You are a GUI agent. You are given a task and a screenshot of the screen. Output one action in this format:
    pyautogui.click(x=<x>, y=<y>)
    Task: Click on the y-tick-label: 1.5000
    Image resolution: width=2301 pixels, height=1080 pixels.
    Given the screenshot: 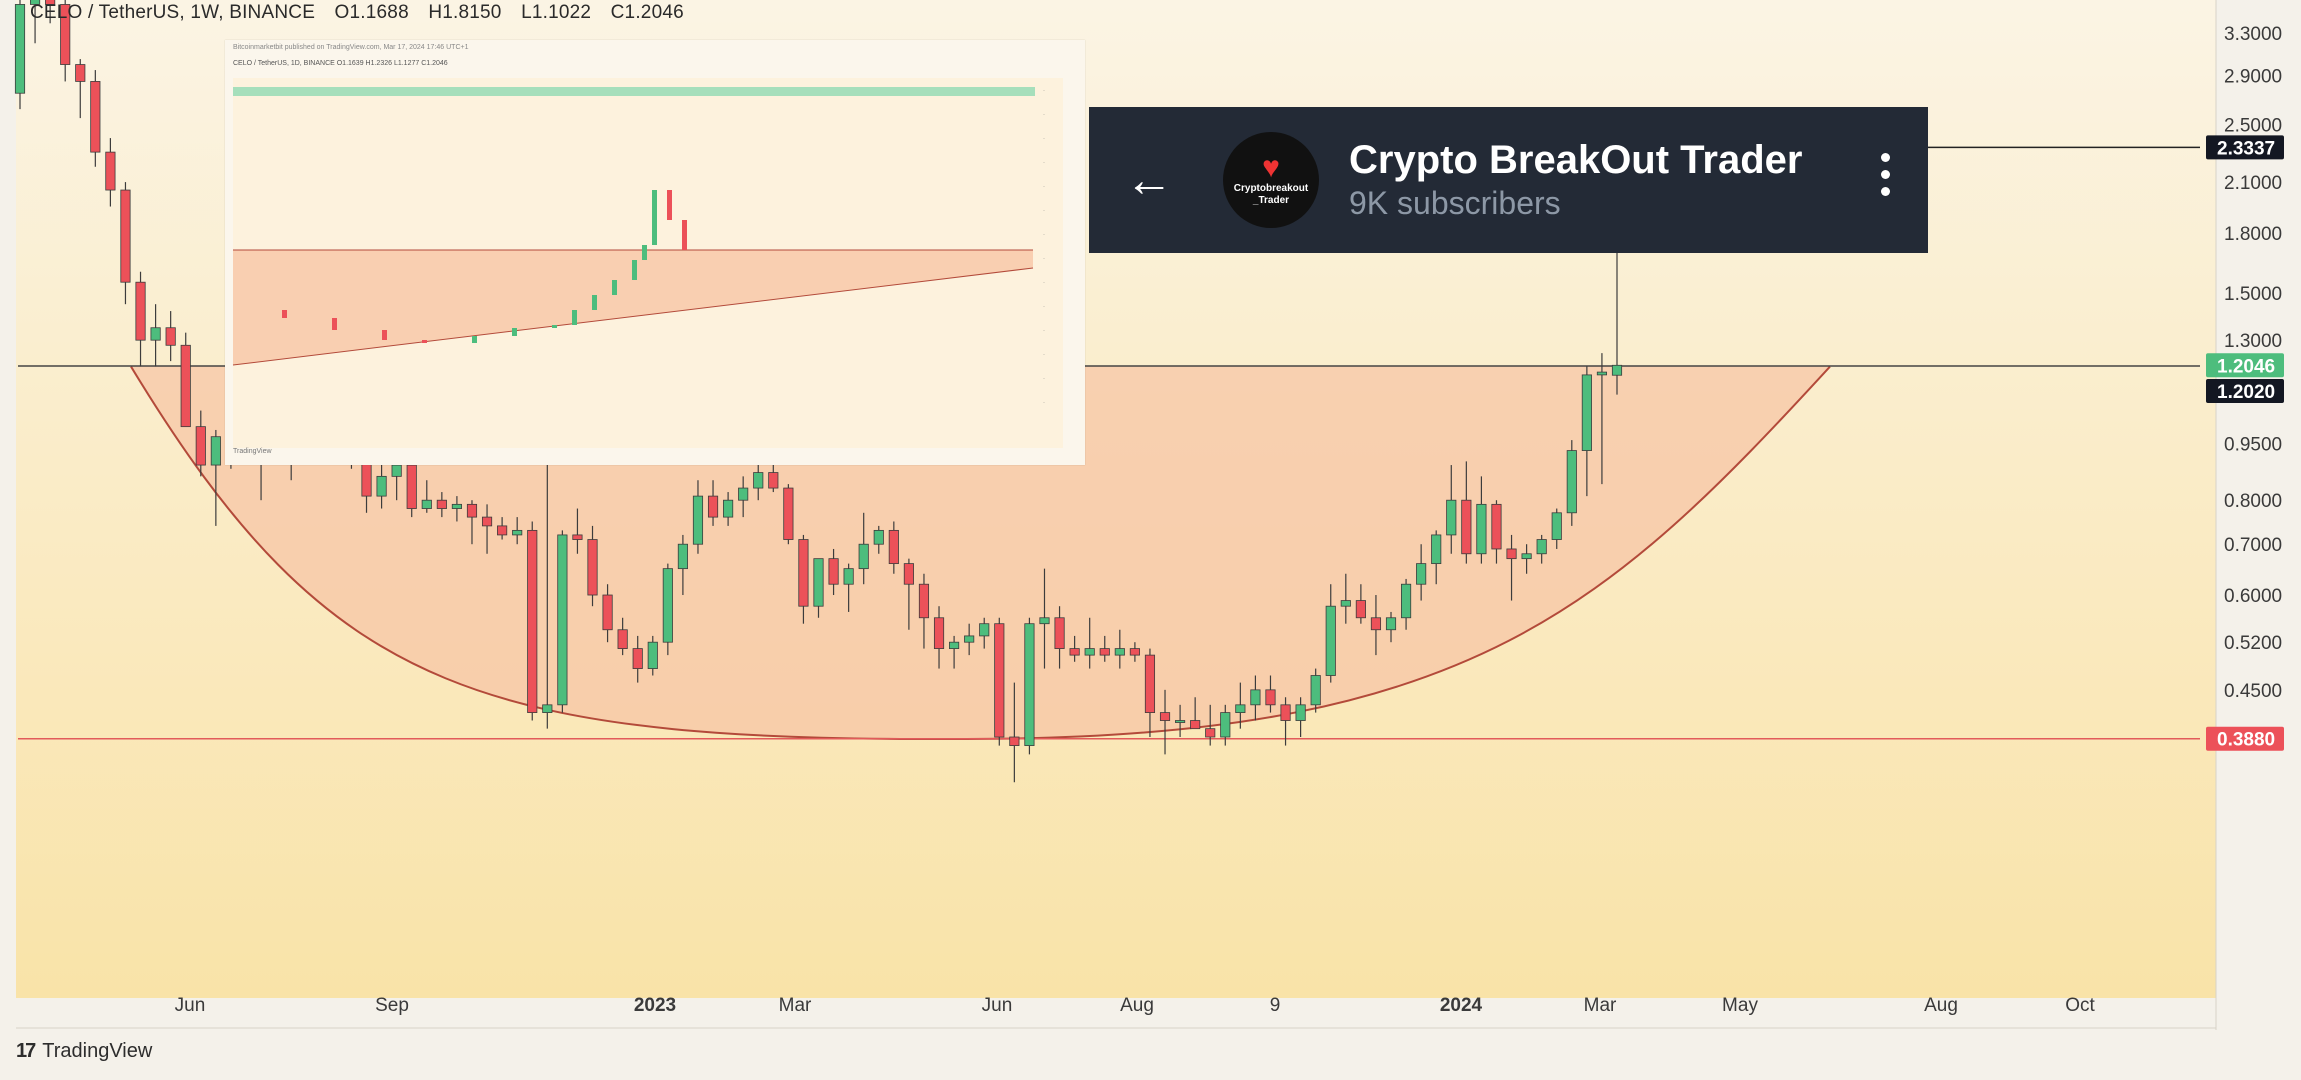 What is the action you would take?
    pyautogui.click(x=2253, y=294)
    